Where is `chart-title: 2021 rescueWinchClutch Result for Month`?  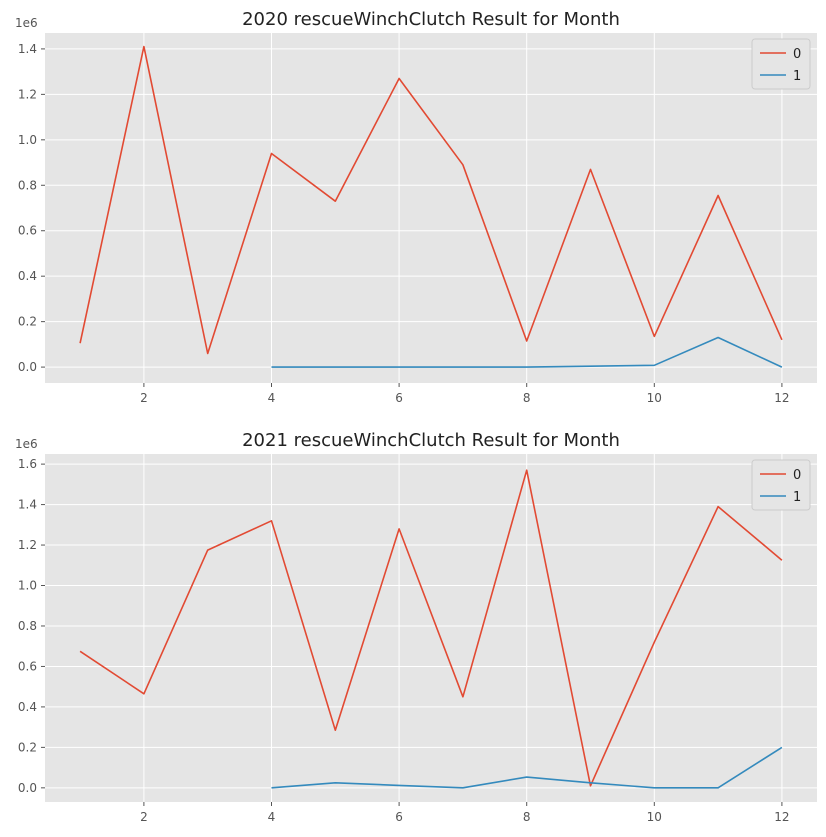
chart-title: 2021 rescueWinchClutch Result for Month is located at coordinates (431, 440).